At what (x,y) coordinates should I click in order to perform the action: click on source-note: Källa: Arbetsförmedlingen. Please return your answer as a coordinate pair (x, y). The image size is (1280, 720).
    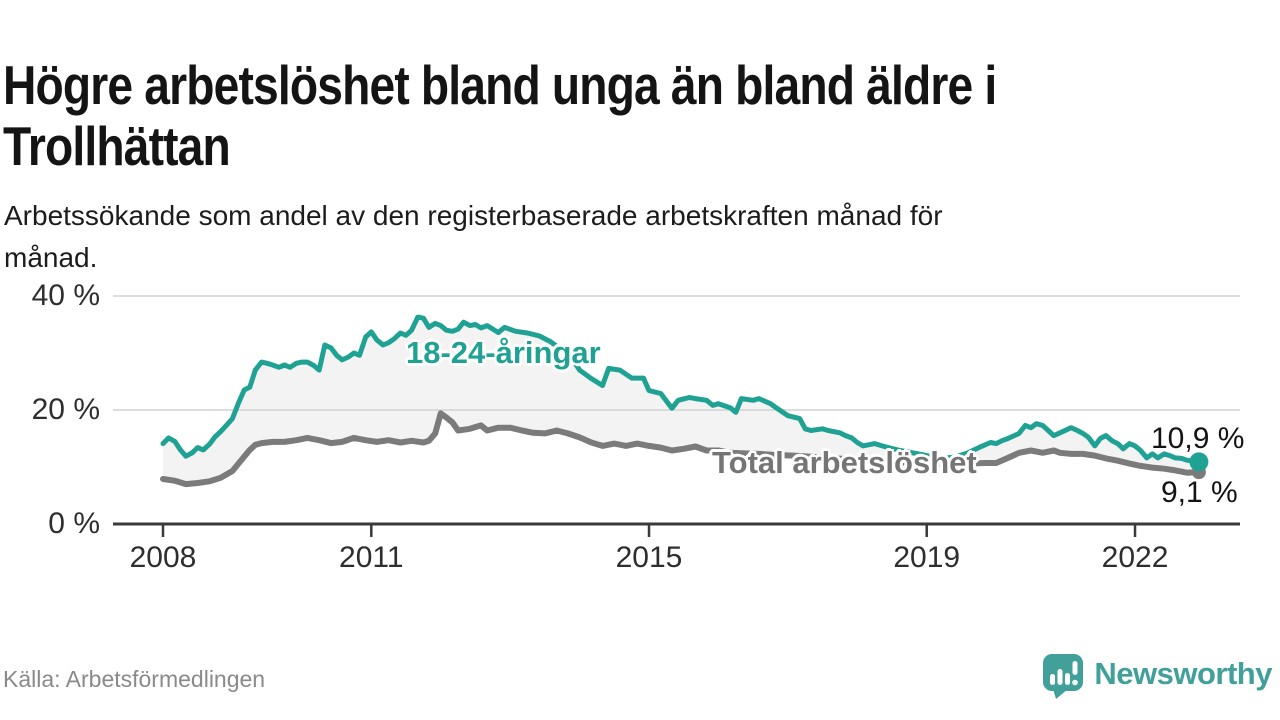
    Looking at the image, I should click on (134, 679).